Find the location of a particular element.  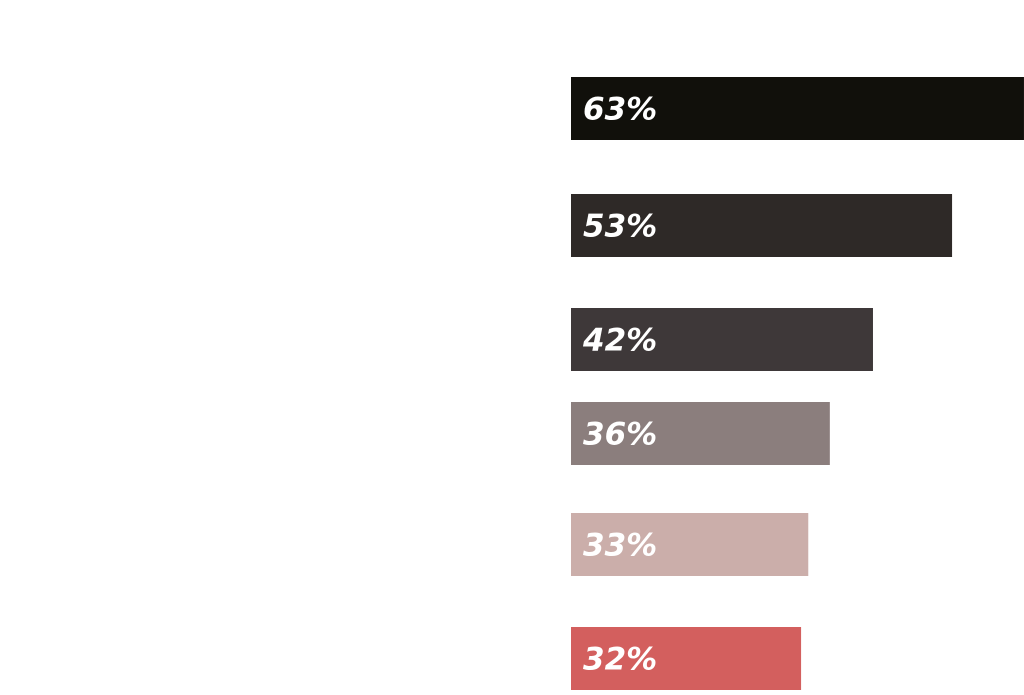

bar-value-label-6: 32% is located at coordinates (620, 660).